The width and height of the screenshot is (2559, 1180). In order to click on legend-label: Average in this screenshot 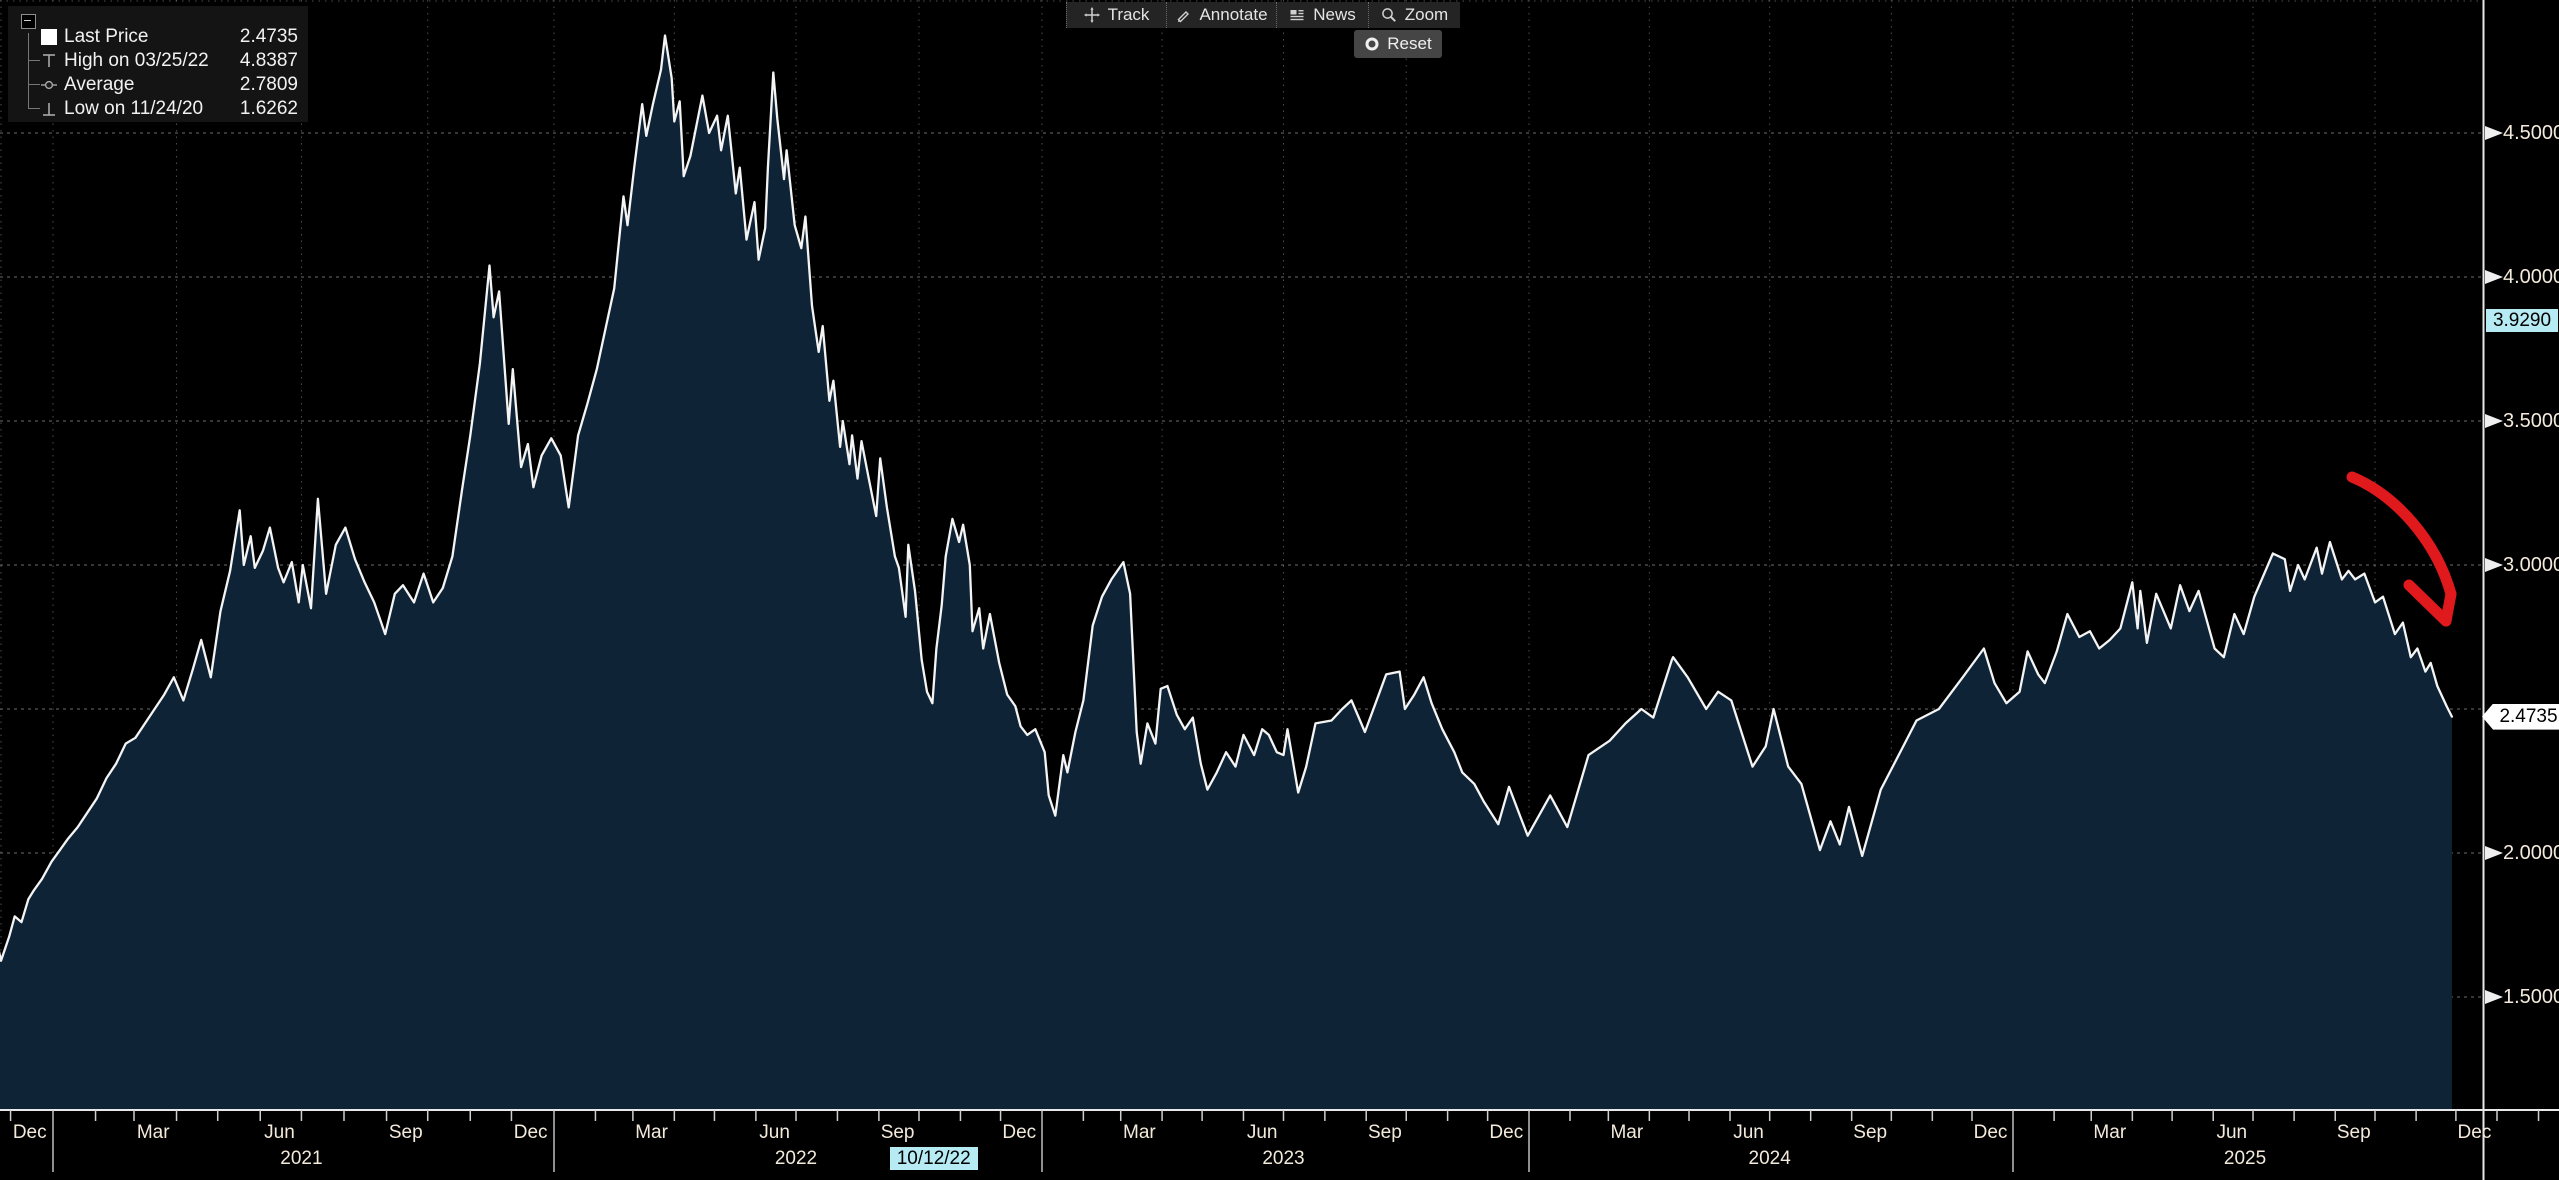, I will do `click(99, 84)`.